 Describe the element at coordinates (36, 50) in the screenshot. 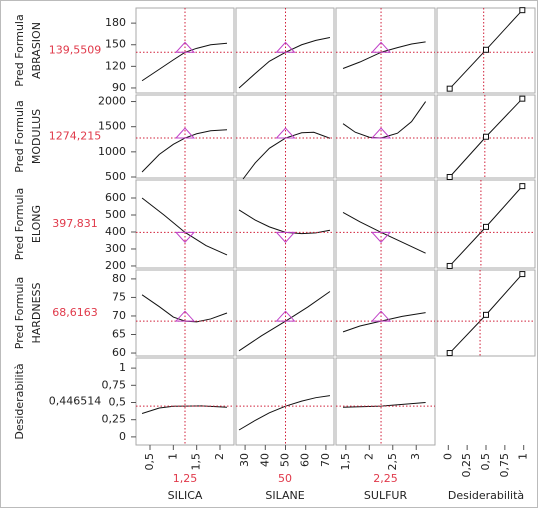

I see `response-name: ABRASION` at that location.